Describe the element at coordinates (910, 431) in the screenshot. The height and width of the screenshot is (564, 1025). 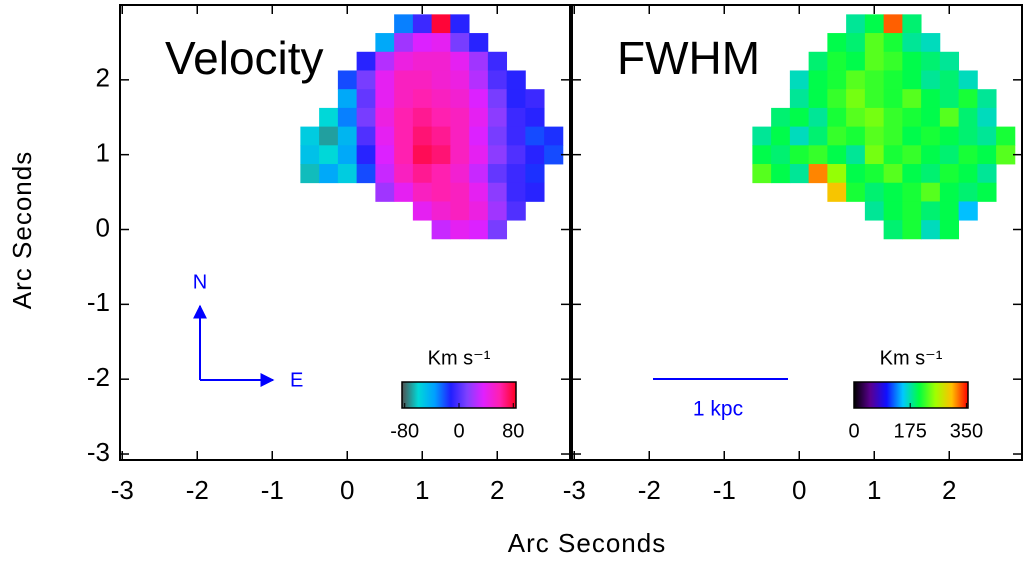
I see `colorbar-tick-label: 175` at that location.